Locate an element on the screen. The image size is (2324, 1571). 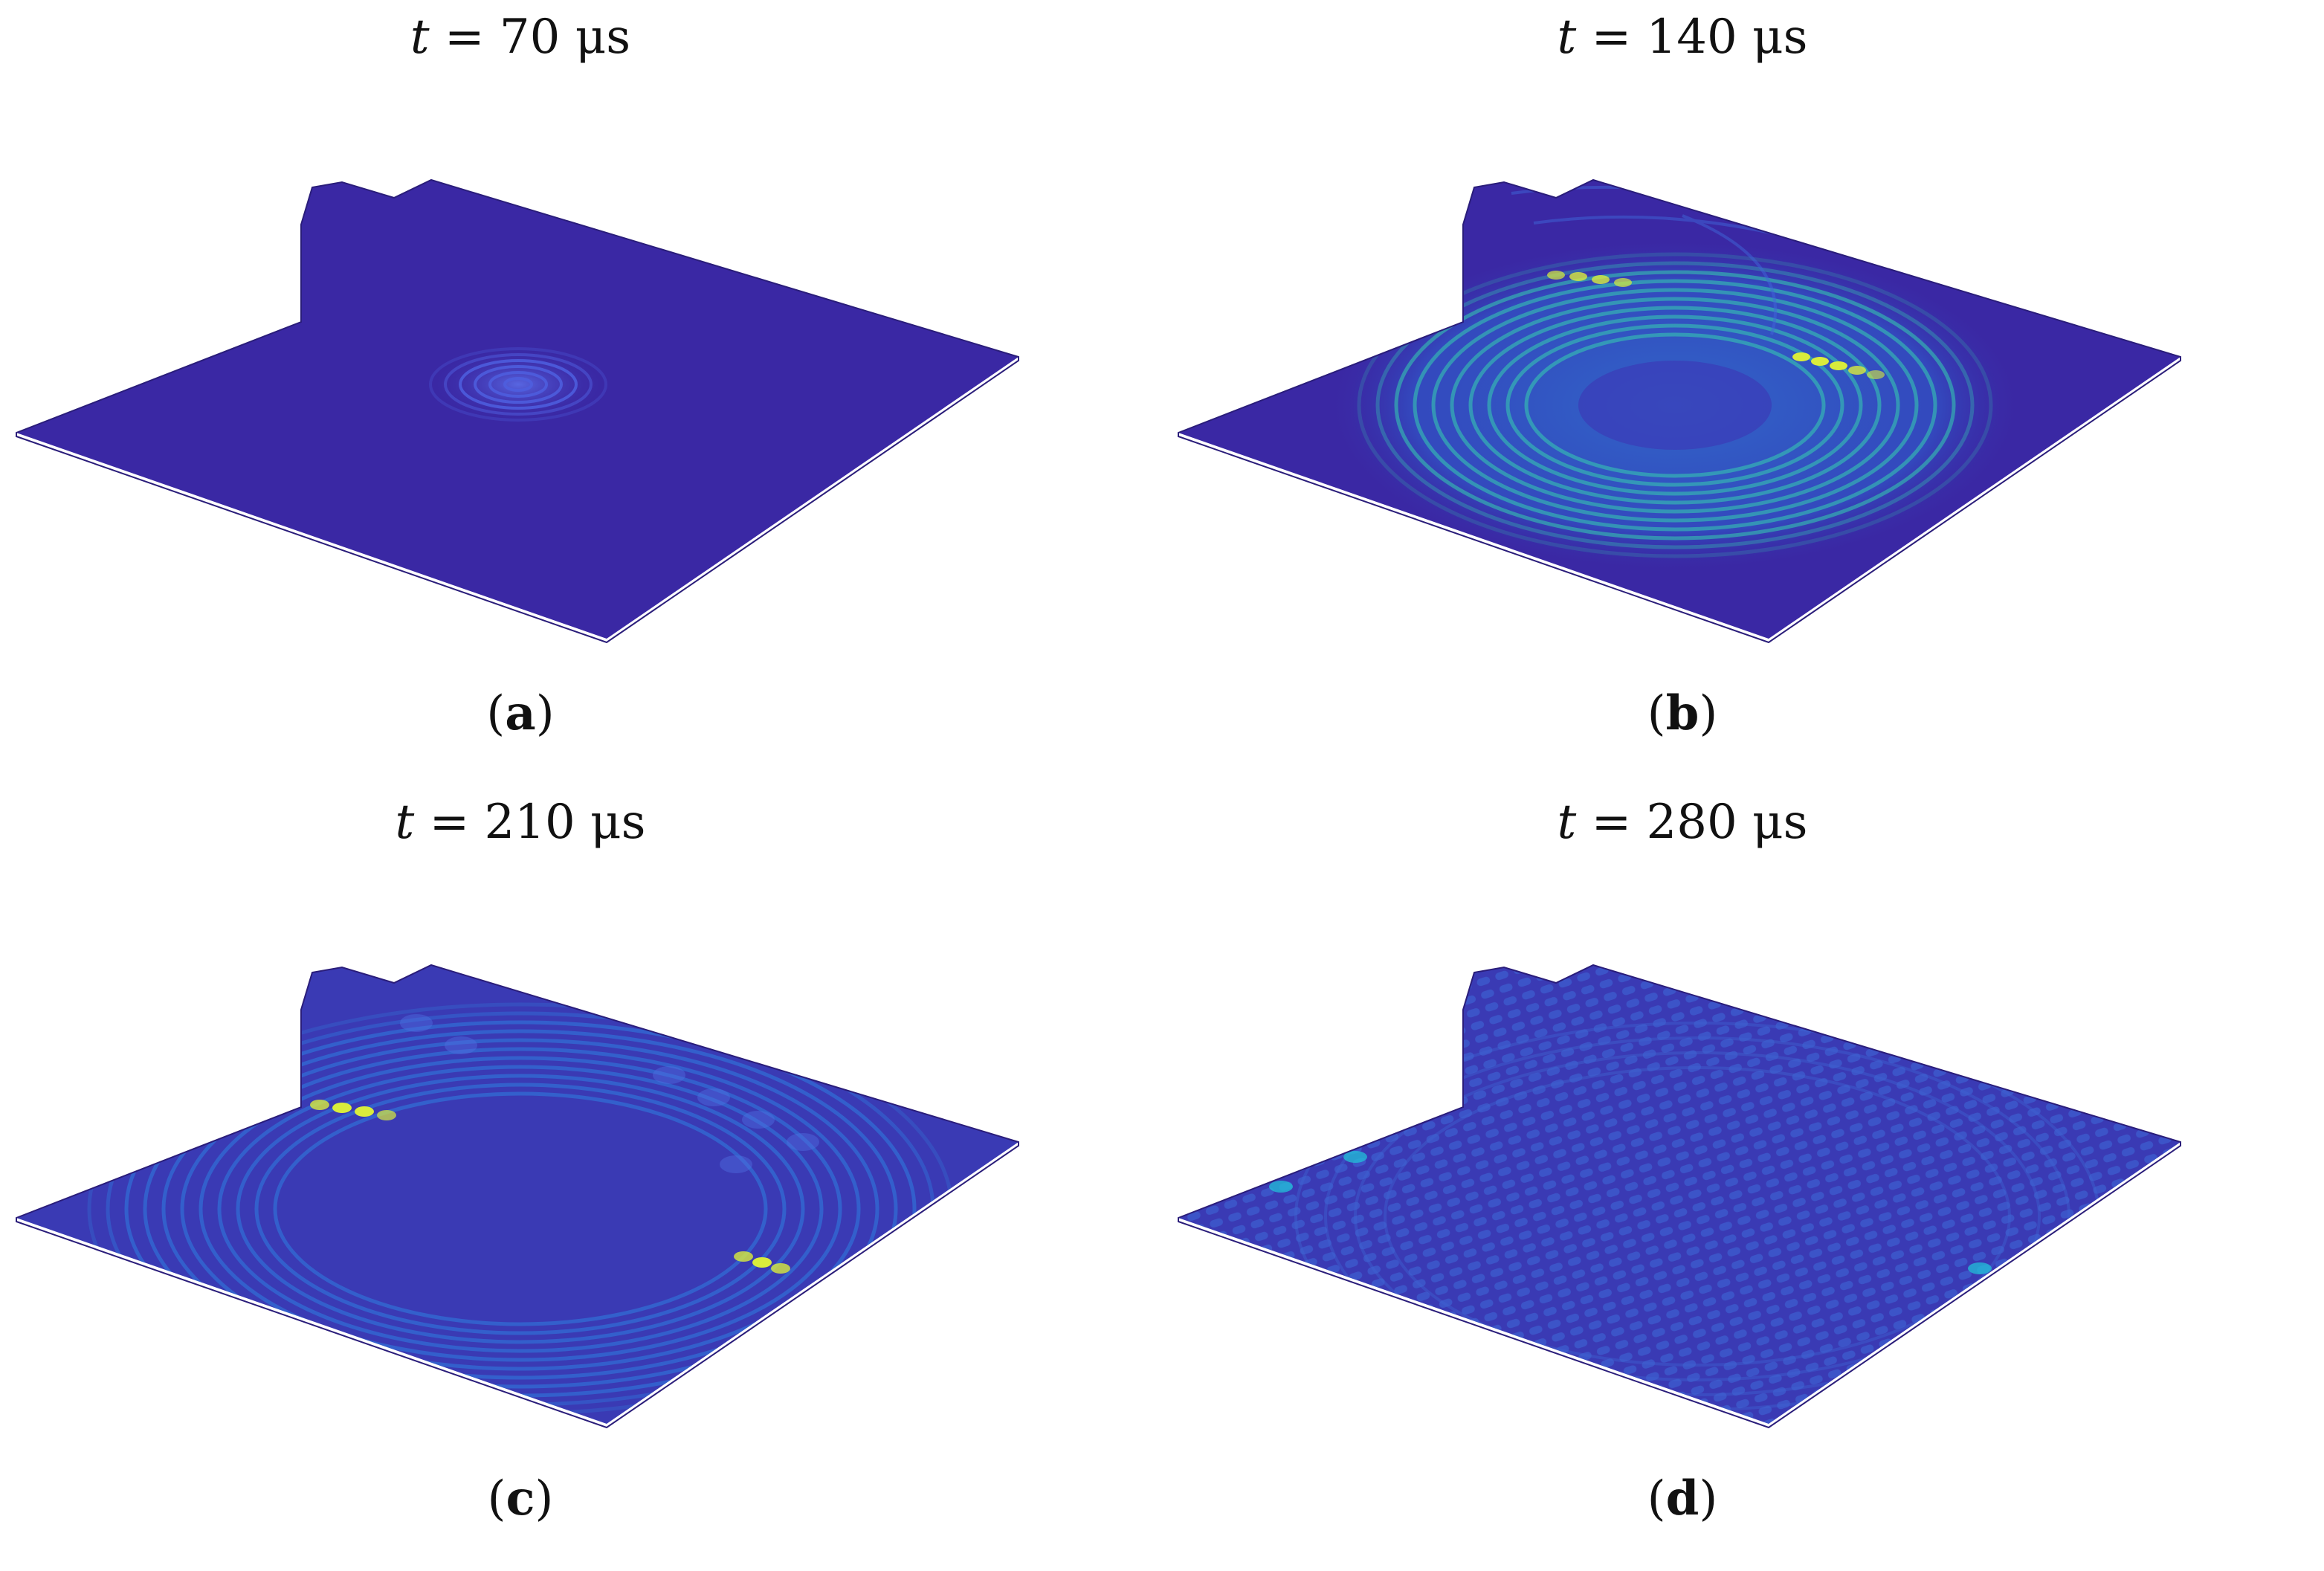
panel-a-wave-plate is located at coordinates (517, 411).